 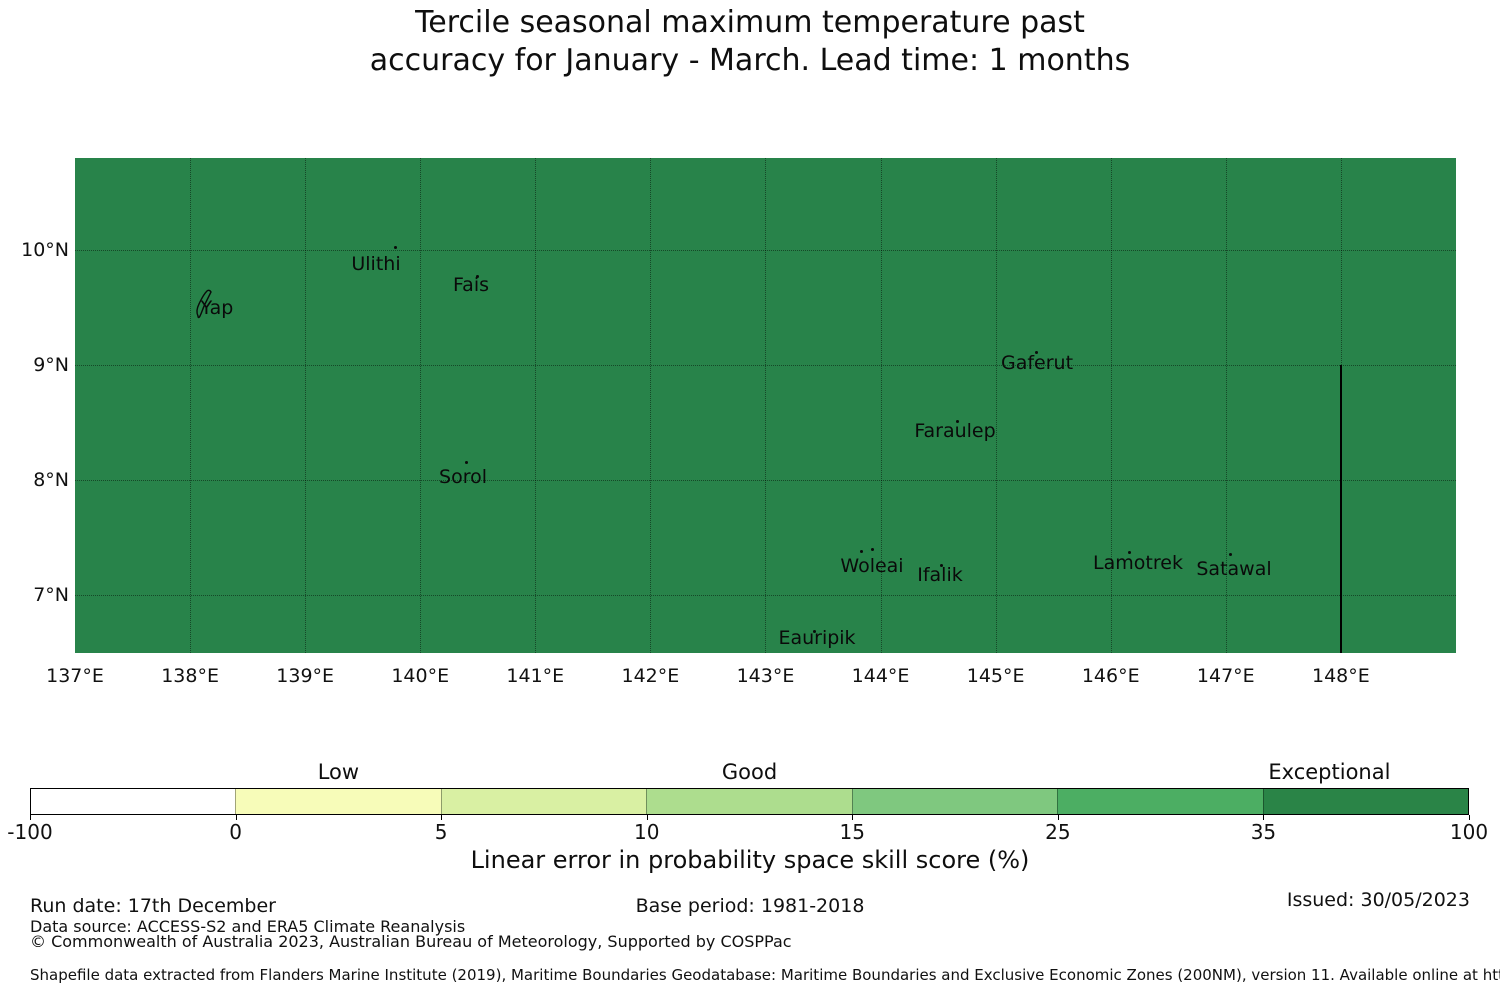 What do you see at coordinates (1110, 676) in the screenshot?
I see `x-axis-tick-label: 146°E` at bounding box center [1110, 676].